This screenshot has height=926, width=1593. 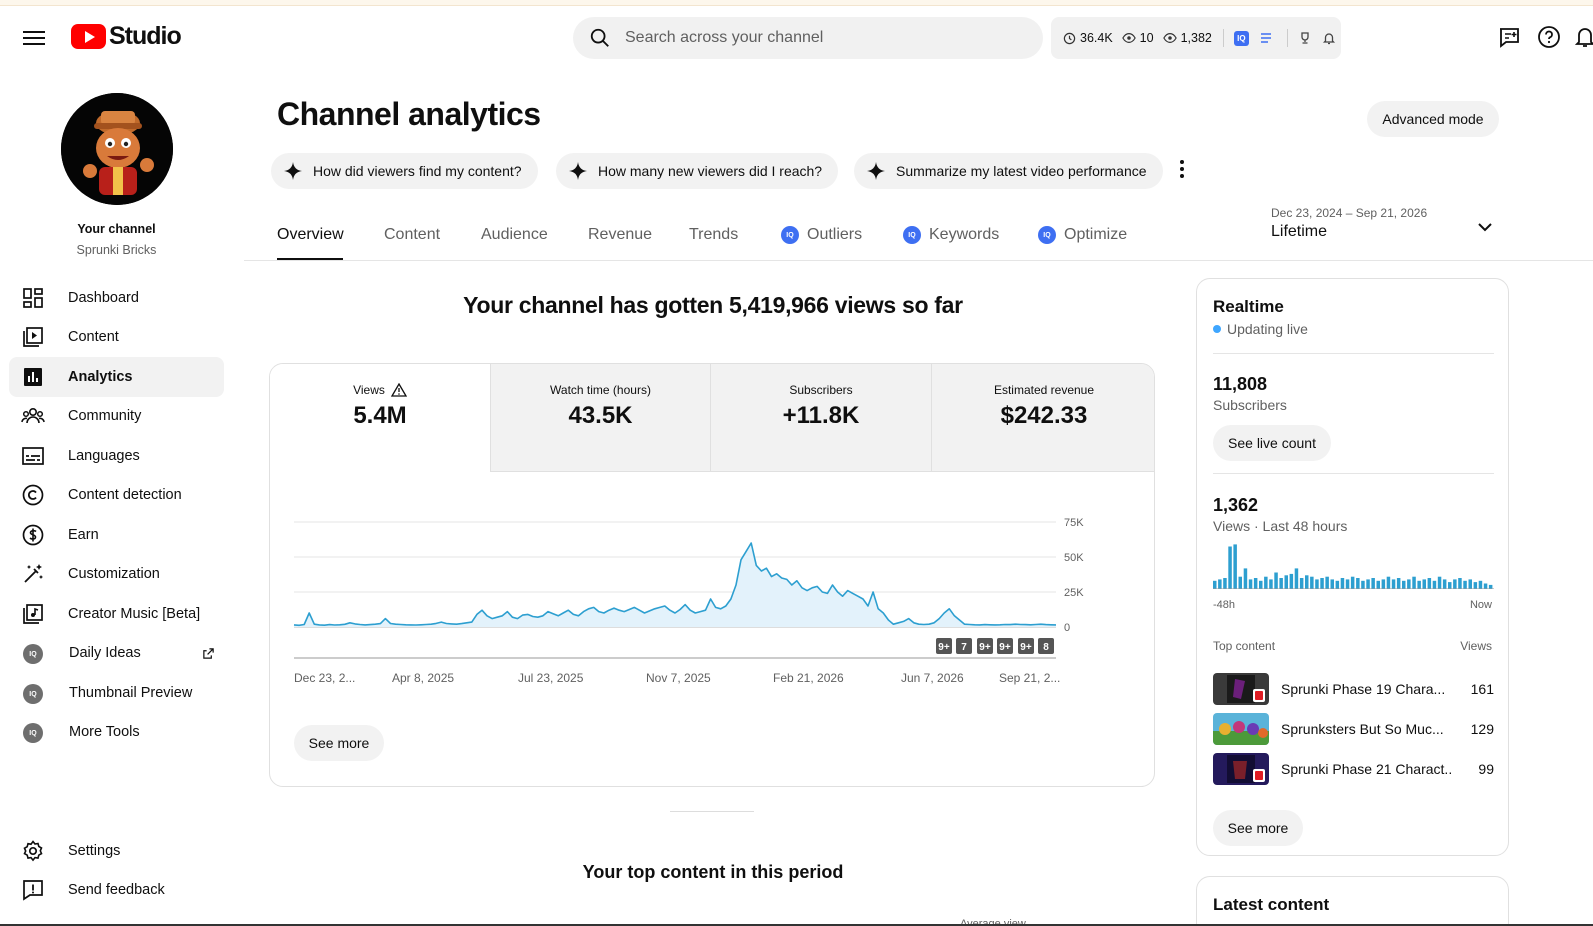 What do you see at coordinates (1182, 171) in the screenshot?
I see `more-options-icon` at bounding box center [1182, 171].